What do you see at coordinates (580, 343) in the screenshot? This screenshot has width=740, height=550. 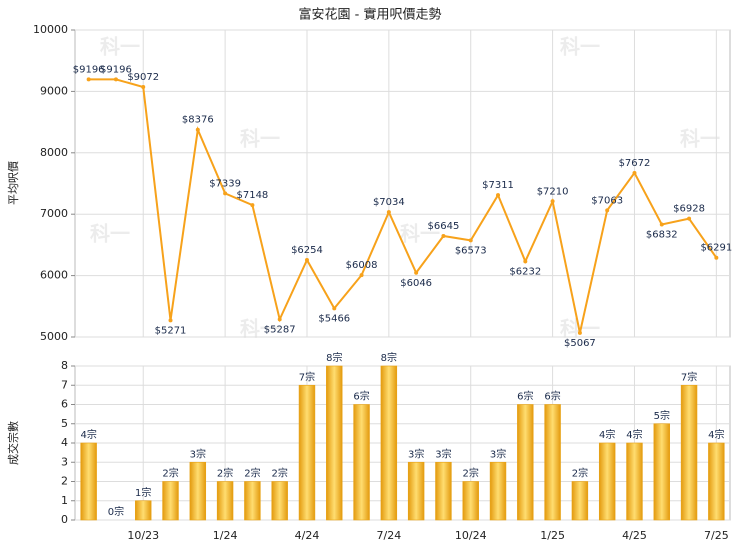 I see `data-label: $5067` at bounding box center [580, 343].